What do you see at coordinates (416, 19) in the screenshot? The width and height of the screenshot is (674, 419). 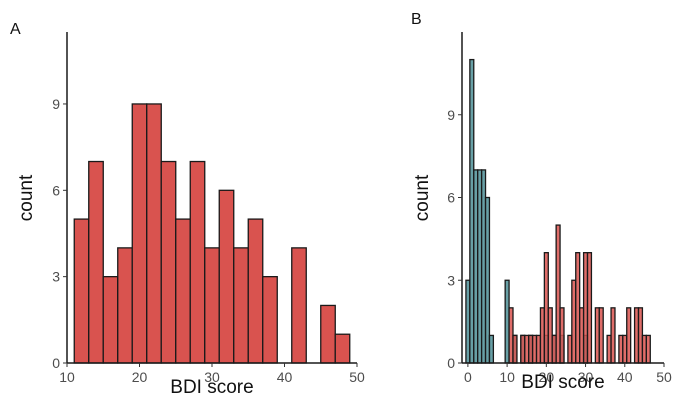 I see `panel-label: B` at bounding box center [416, 19].